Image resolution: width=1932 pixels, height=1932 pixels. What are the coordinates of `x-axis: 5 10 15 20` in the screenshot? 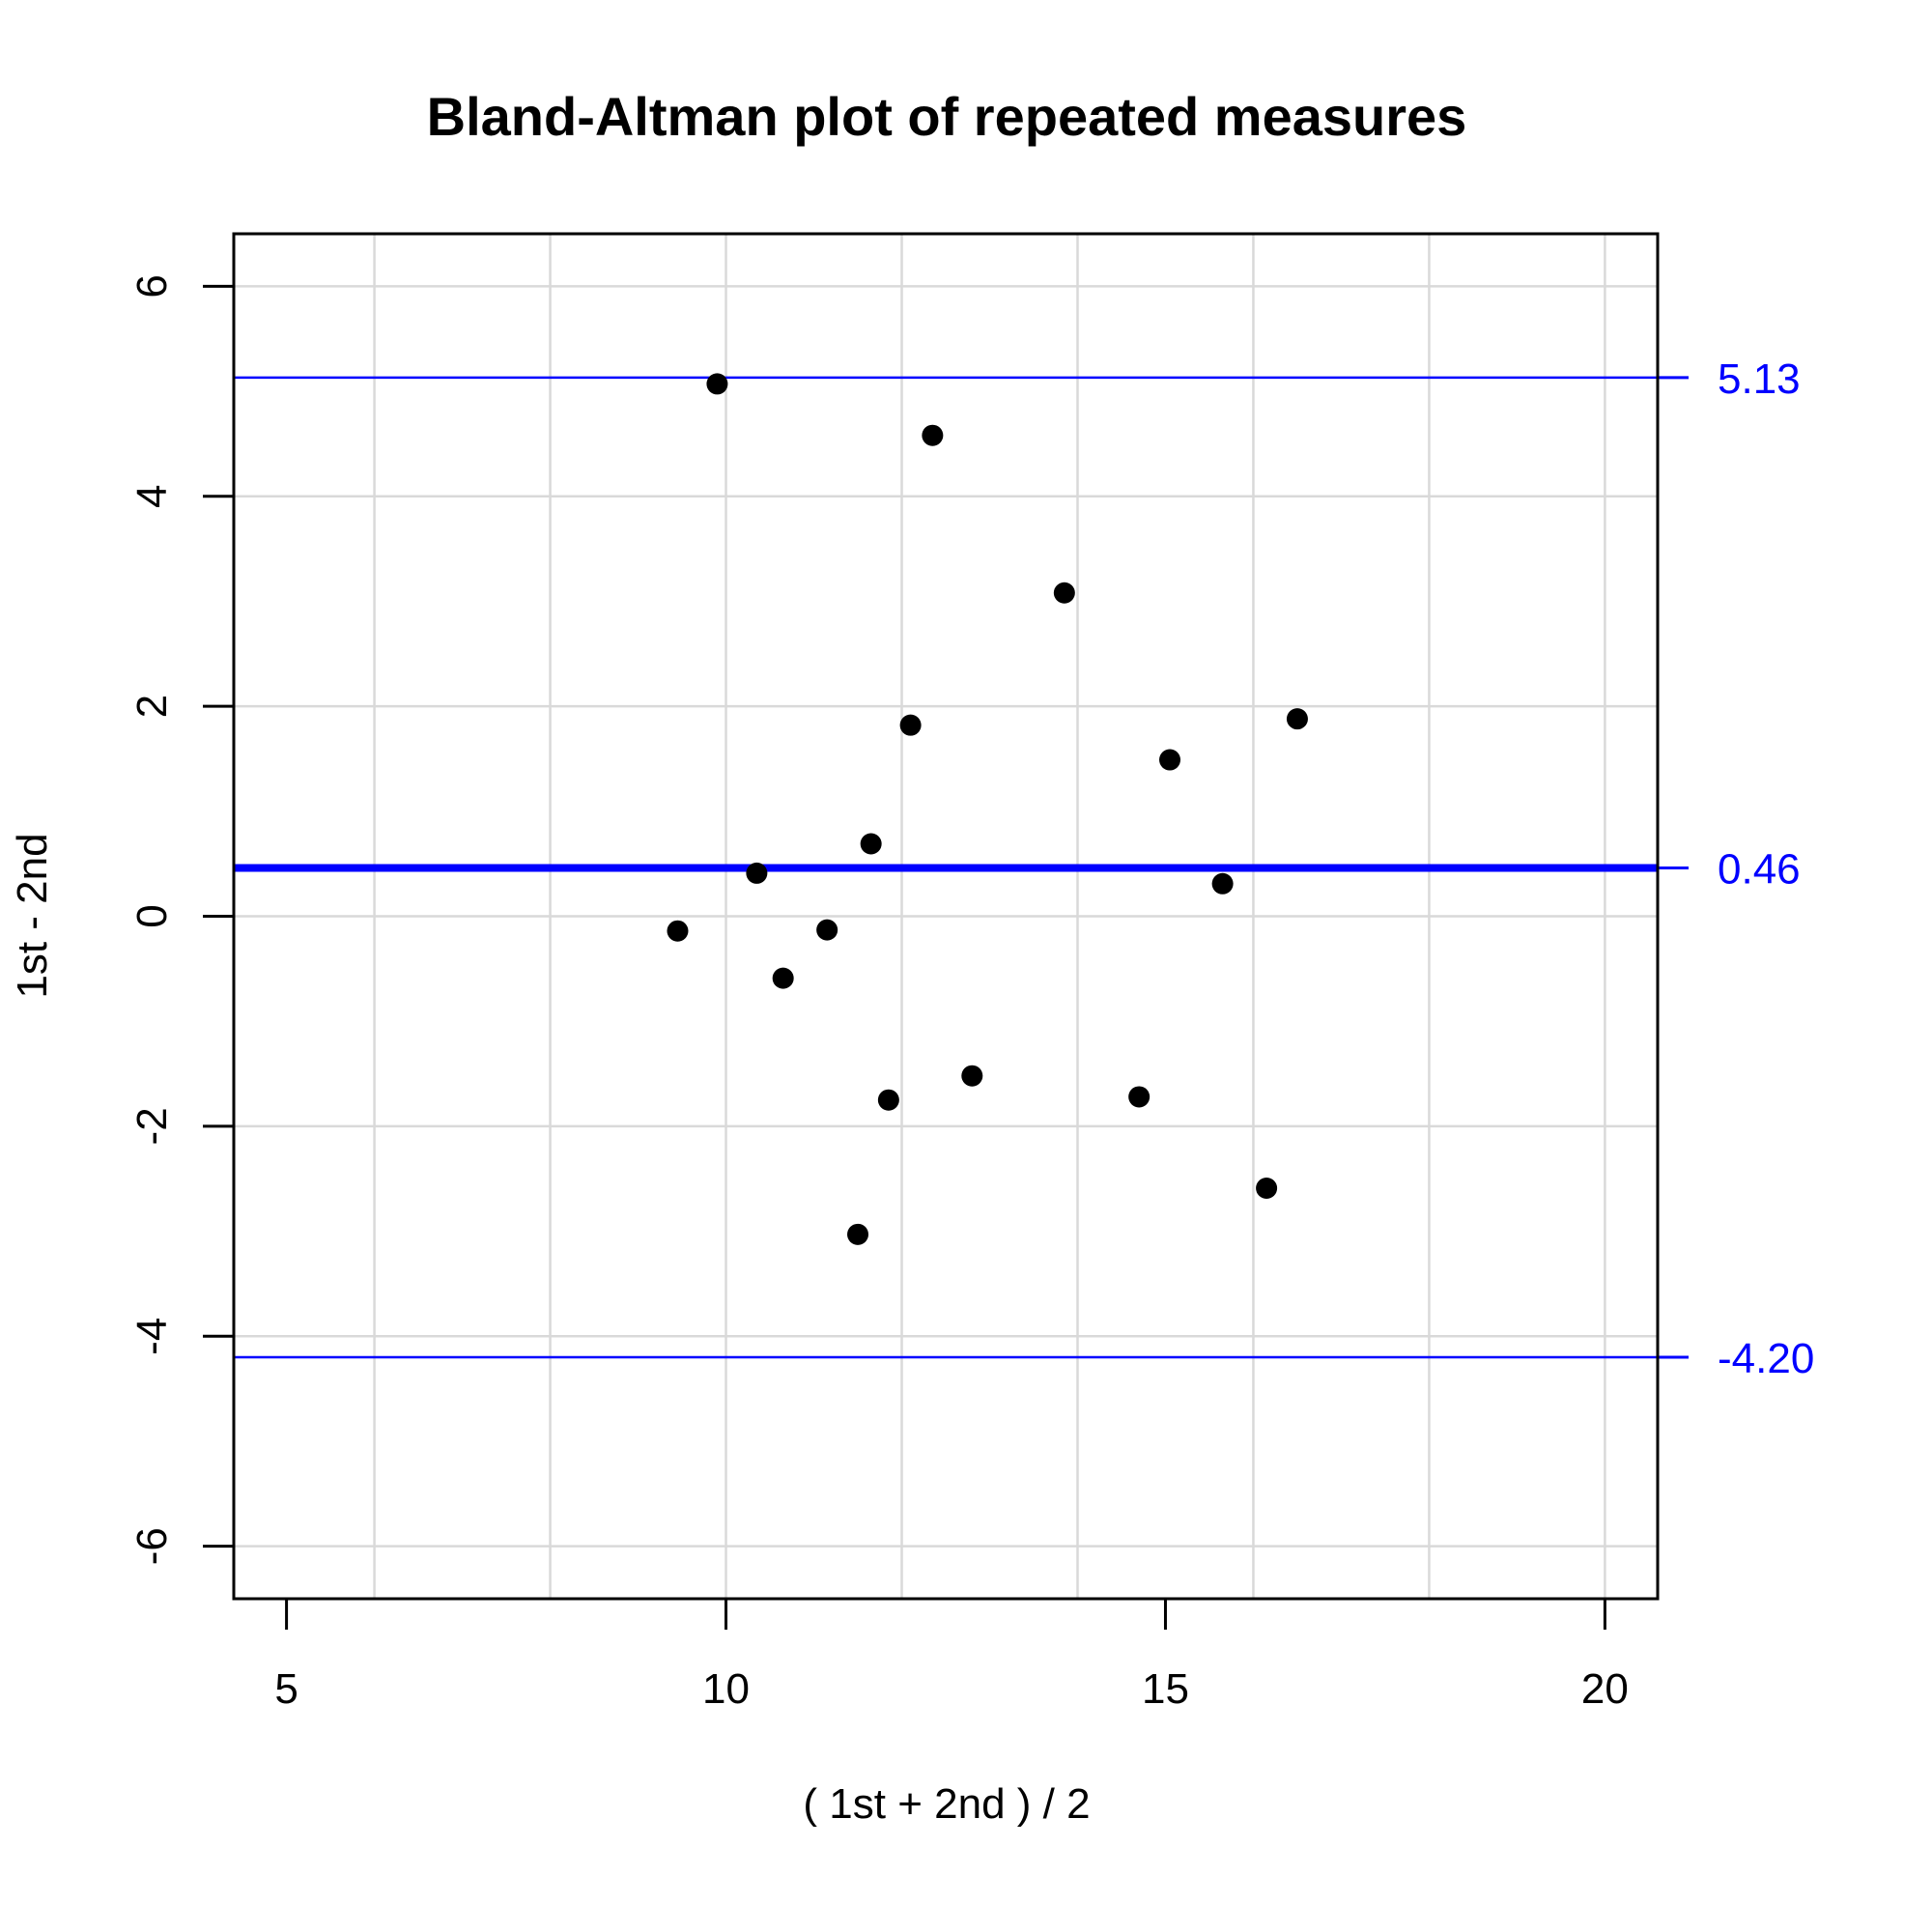 It's located at (951, 1655).